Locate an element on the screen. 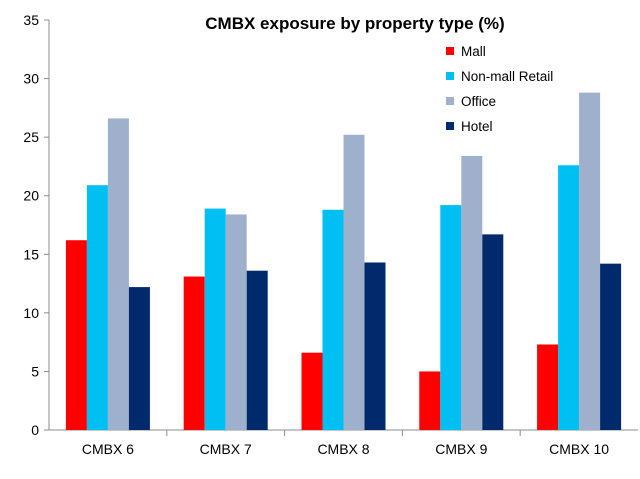 Image resolution: width=640 pixels, height=479 pixels. legend: Mall Non-mall Retail Office Hotel is located at coordinates (499, 89).